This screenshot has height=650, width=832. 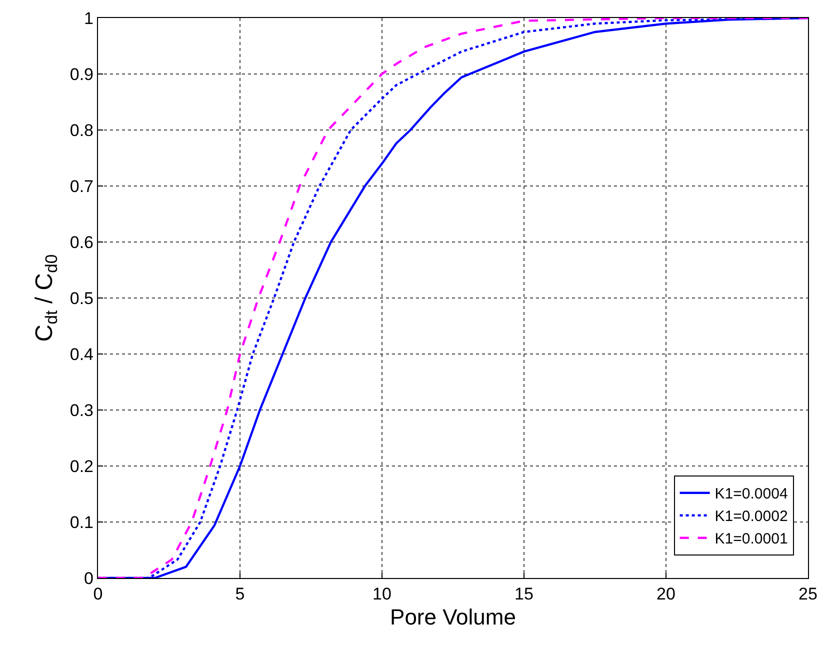 What do you see at coordinates (453, 617) in the screenshot?
I see `x-axis-title: Pore Volume` at bounding box center [453, 617].